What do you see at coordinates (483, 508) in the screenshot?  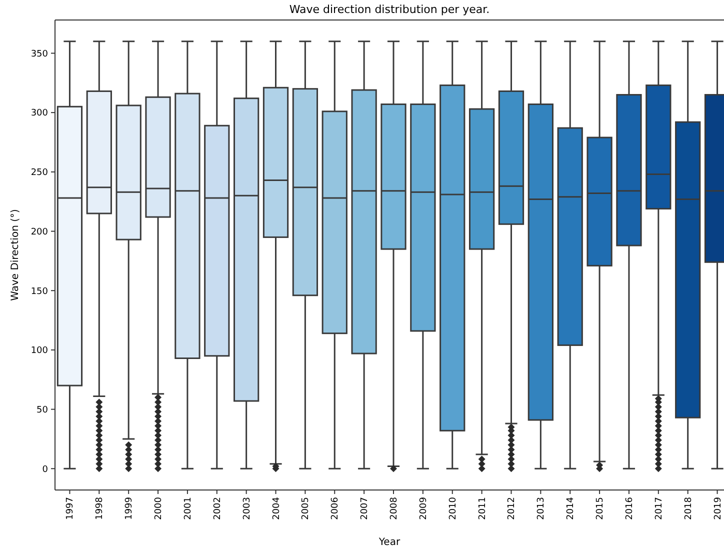 I see `x-tick-label: 2011` at bounding box center [483, 508].